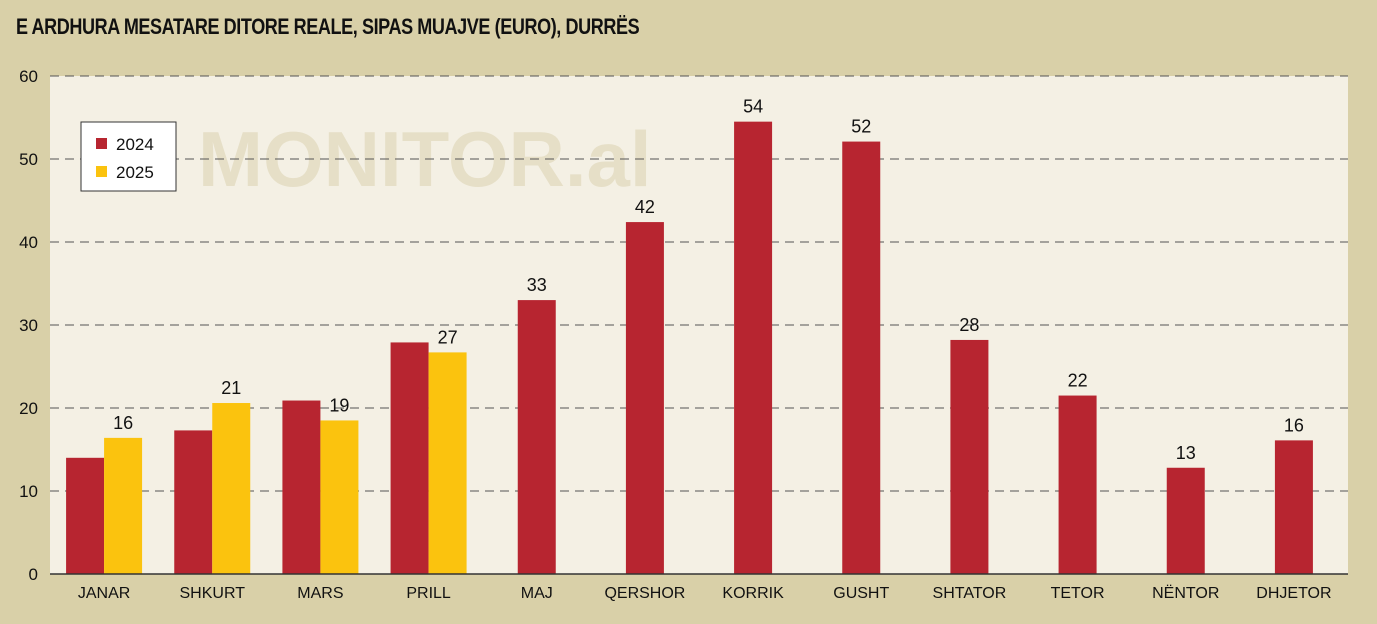 Image resolution: width=1377 pixels, height=624 pixels. What do you see at coordinates (536, 437) in the screenshot?
I see `bar-2024-maj` at bounding box center [536, 437].